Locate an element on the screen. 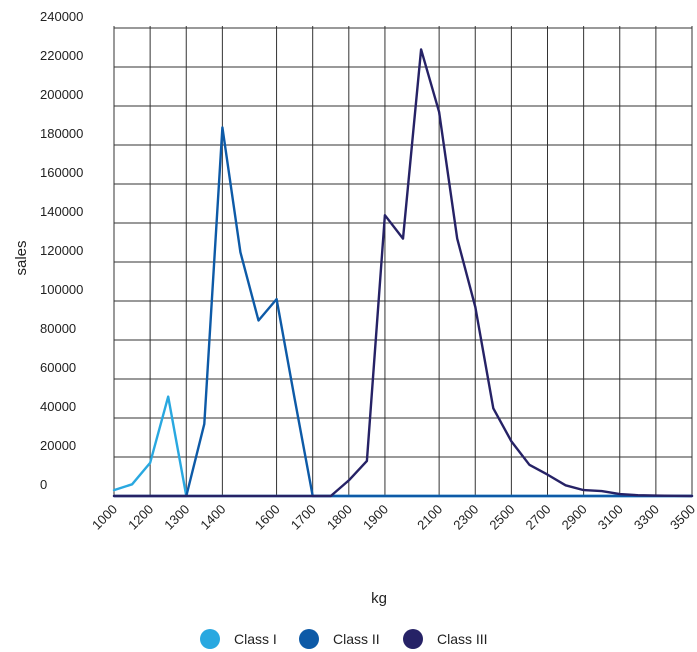 This screenshot has height=652, width=697. y-tick-label: 140000 is located at coordinates (61, 211).